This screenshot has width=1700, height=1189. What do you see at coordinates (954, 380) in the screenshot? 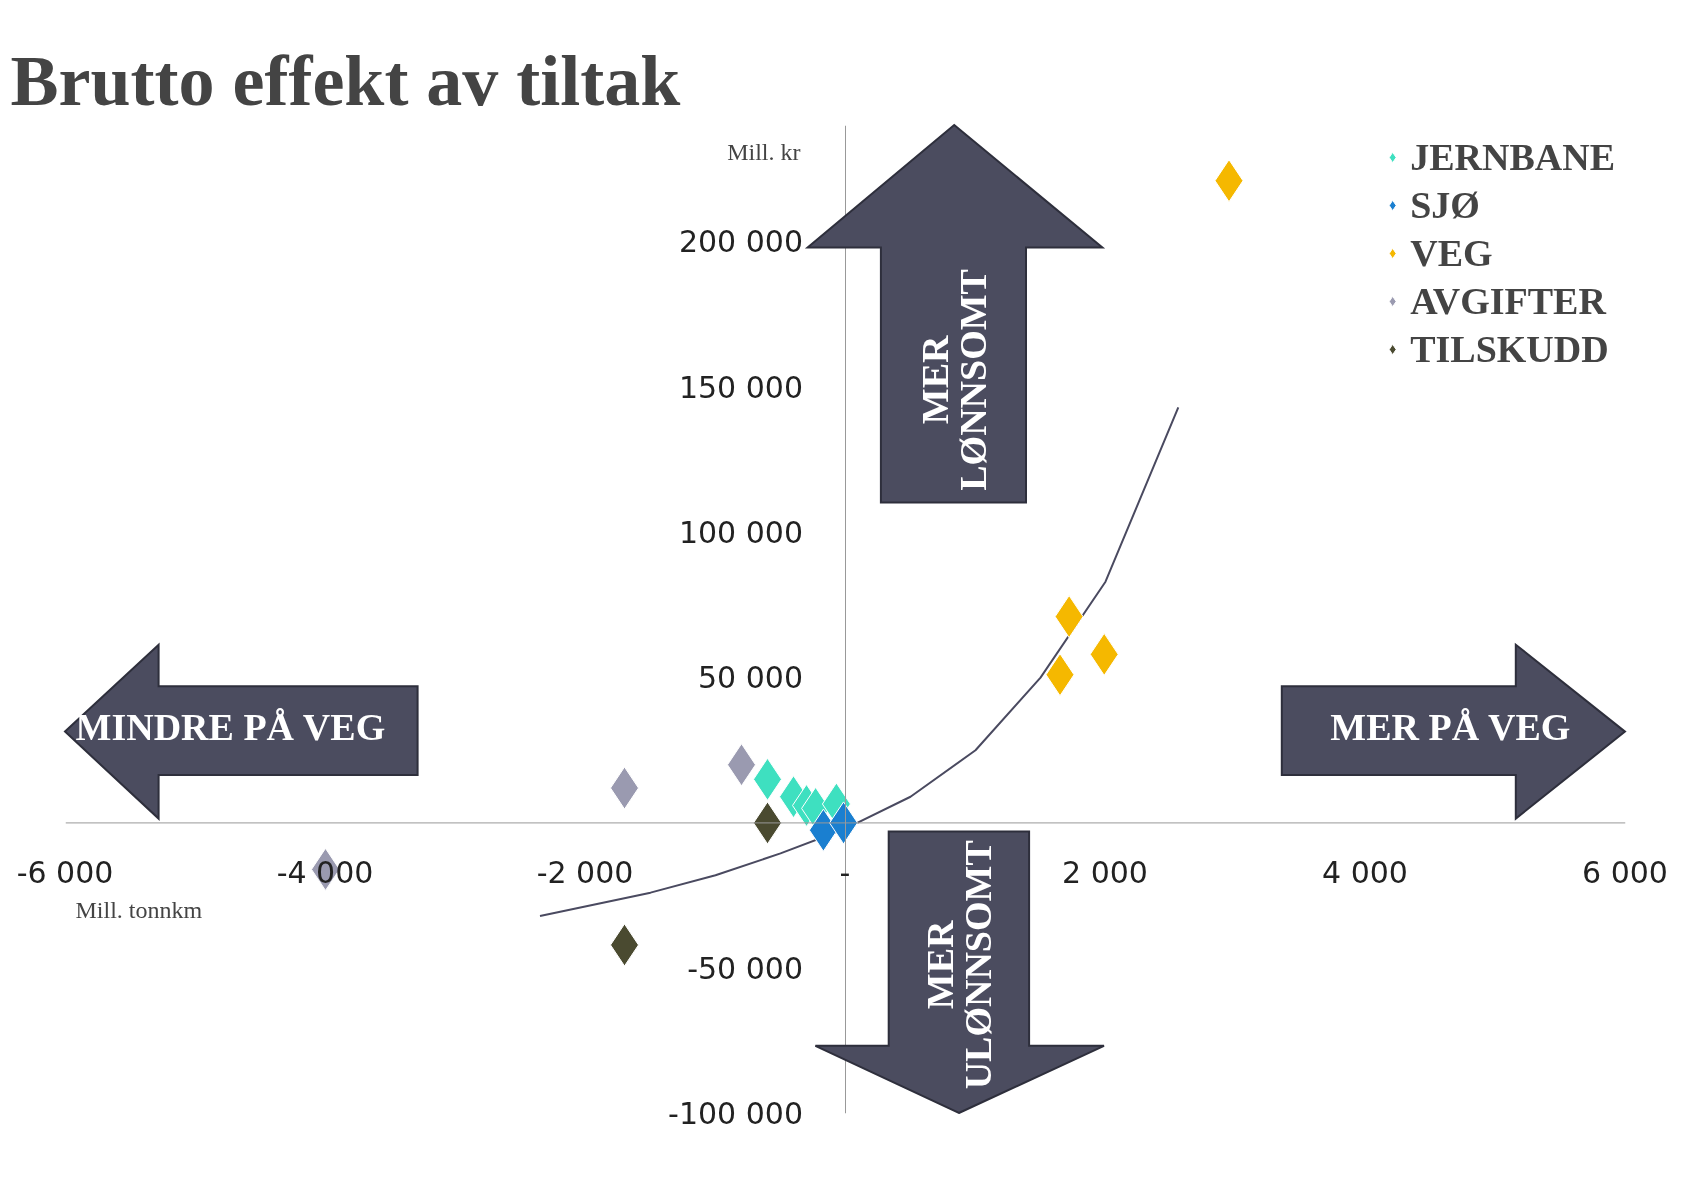
I see `annotation: MER LØNNSOMT` at bounding box center [954, 380].